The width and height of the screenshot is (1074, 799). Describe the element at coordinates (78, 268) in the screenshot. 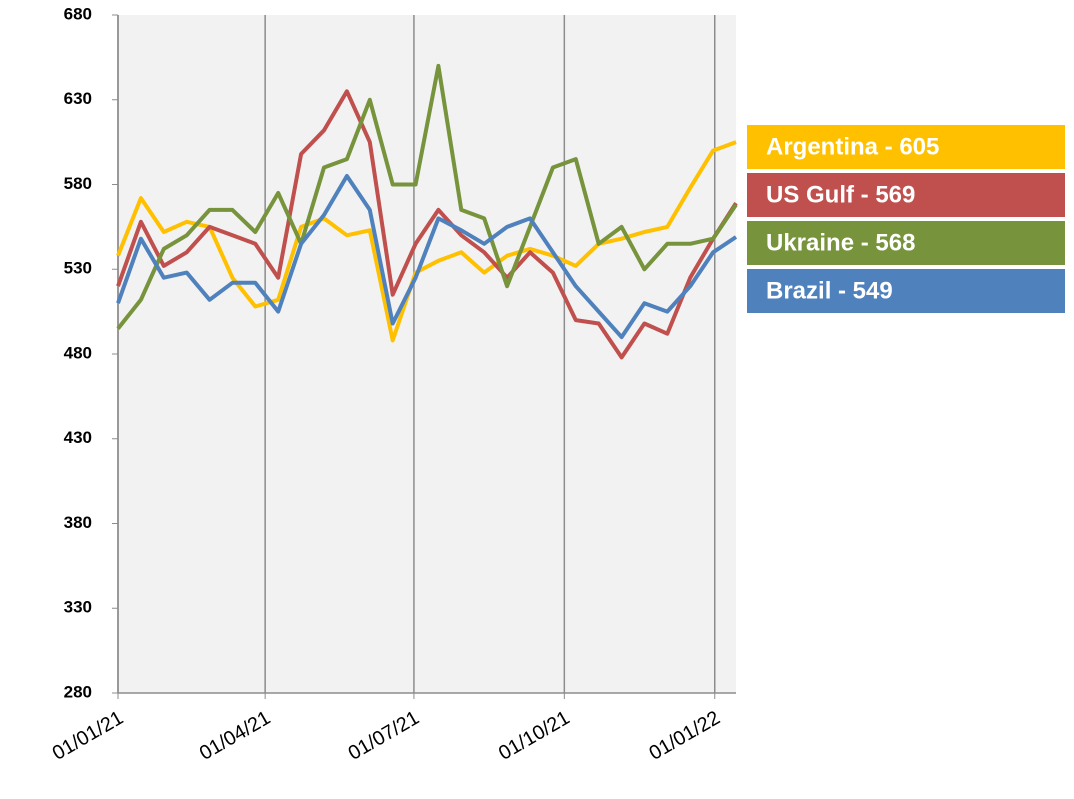

I see `y-tick-label: 530` at that location.